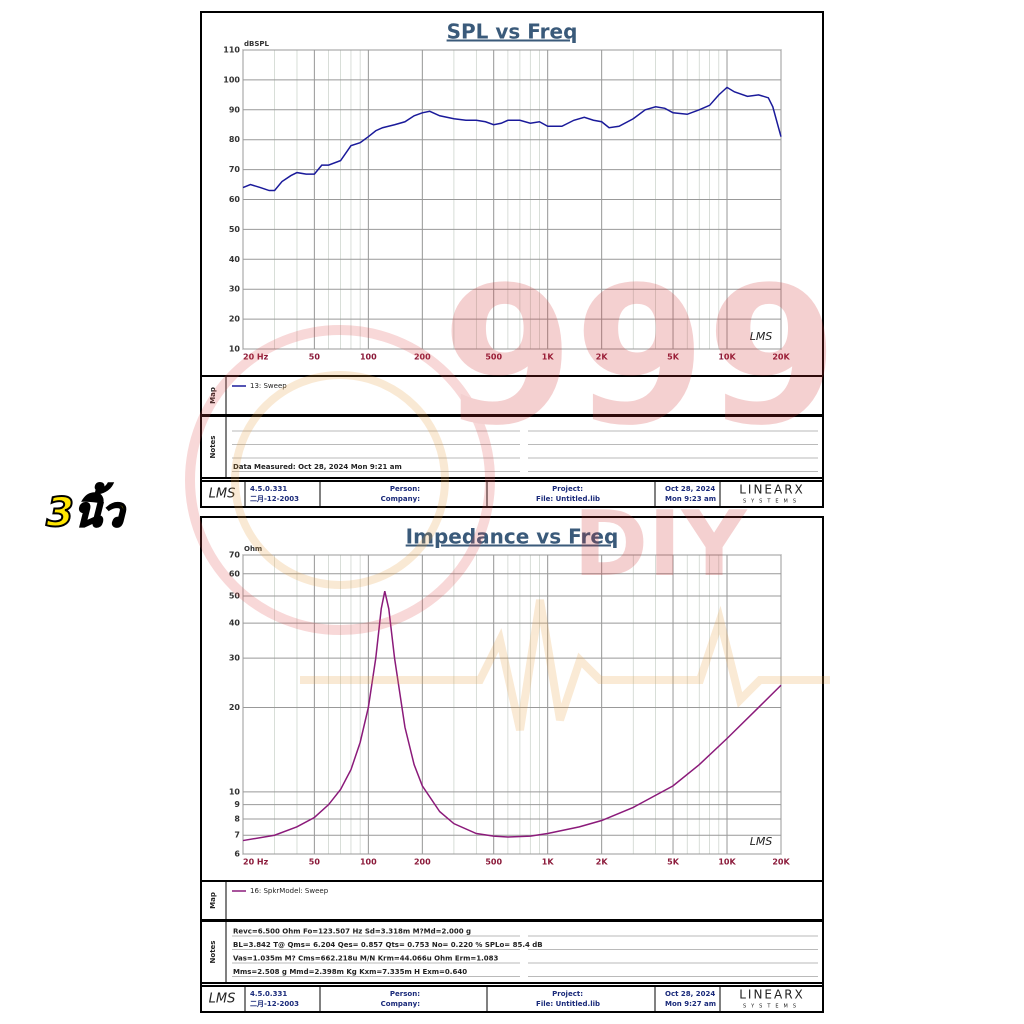 The height and width of the screenshot is (1024, 1024). Describe the element at coordinates (235, 139) in the screenshot. I see `y-tick-label: 80` at that location.